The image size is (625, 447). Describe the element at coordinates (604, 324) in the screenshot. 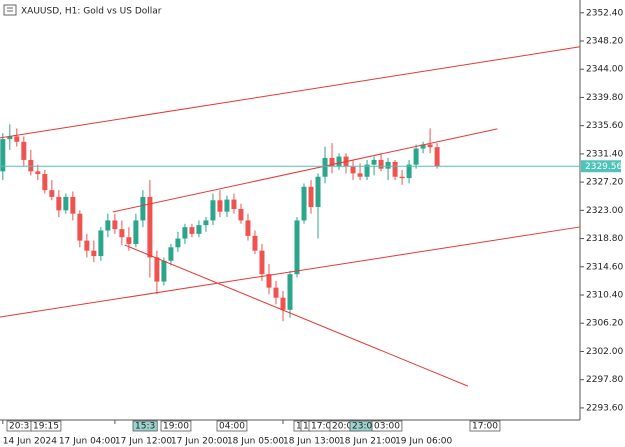

I see `y-tick-label: 2306.20` at that location.